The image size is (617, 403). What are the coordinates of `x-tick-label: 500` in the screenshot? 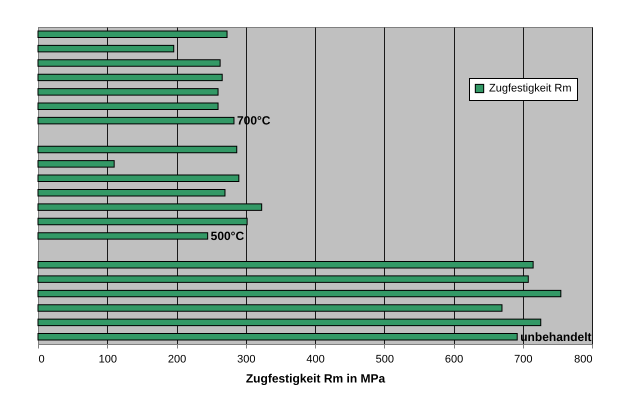 It's located at (385, 360).